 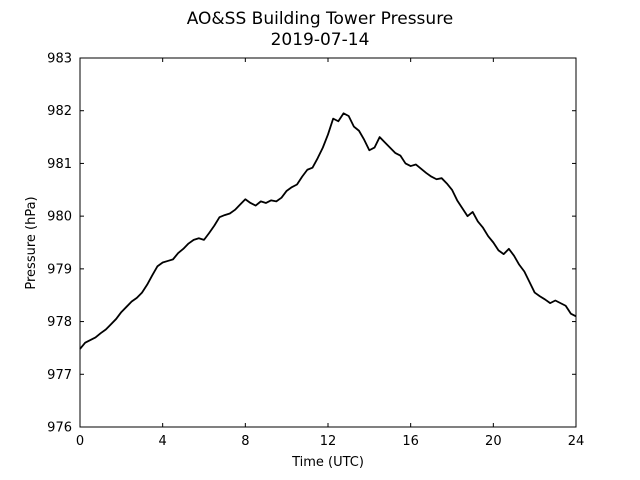 What do you see at coordinates (320, 40) in the screenshot?
I see `chart-subtitle: 2019-07-14` at bounding box center [320, 40].